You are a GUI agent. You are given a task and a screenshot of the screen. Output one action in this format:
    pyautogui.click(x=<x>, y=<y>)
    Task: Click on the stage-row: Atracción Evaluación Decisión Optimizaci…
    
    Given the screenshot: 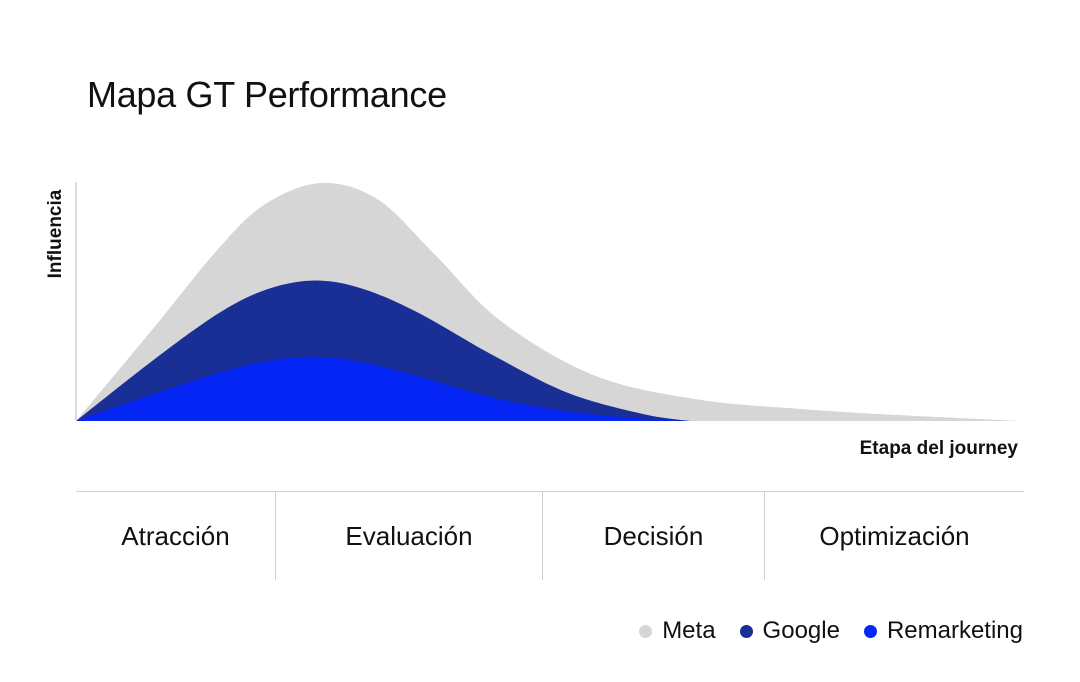 What is the action you would take?
    pyautogui.click(x=550, y=535)
    